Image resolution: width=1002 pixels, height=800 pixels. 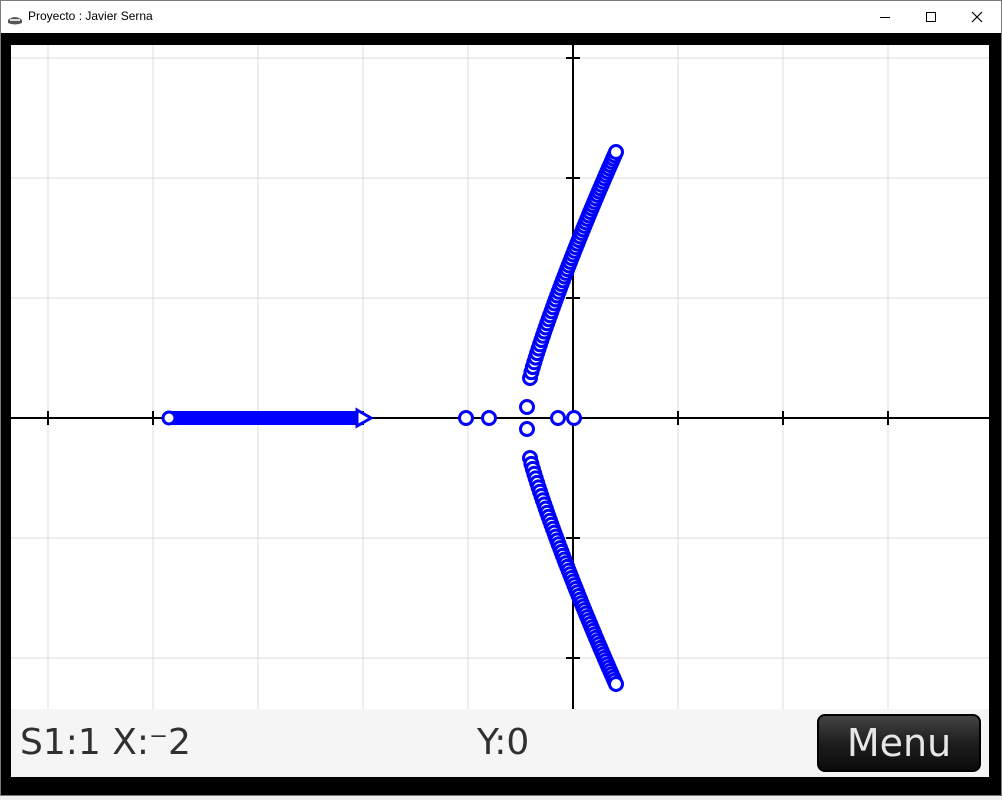 What do you see at coordinates (15, 18) in the screenshot?
I see `calculator-icon` at bounding box center [15, 18].